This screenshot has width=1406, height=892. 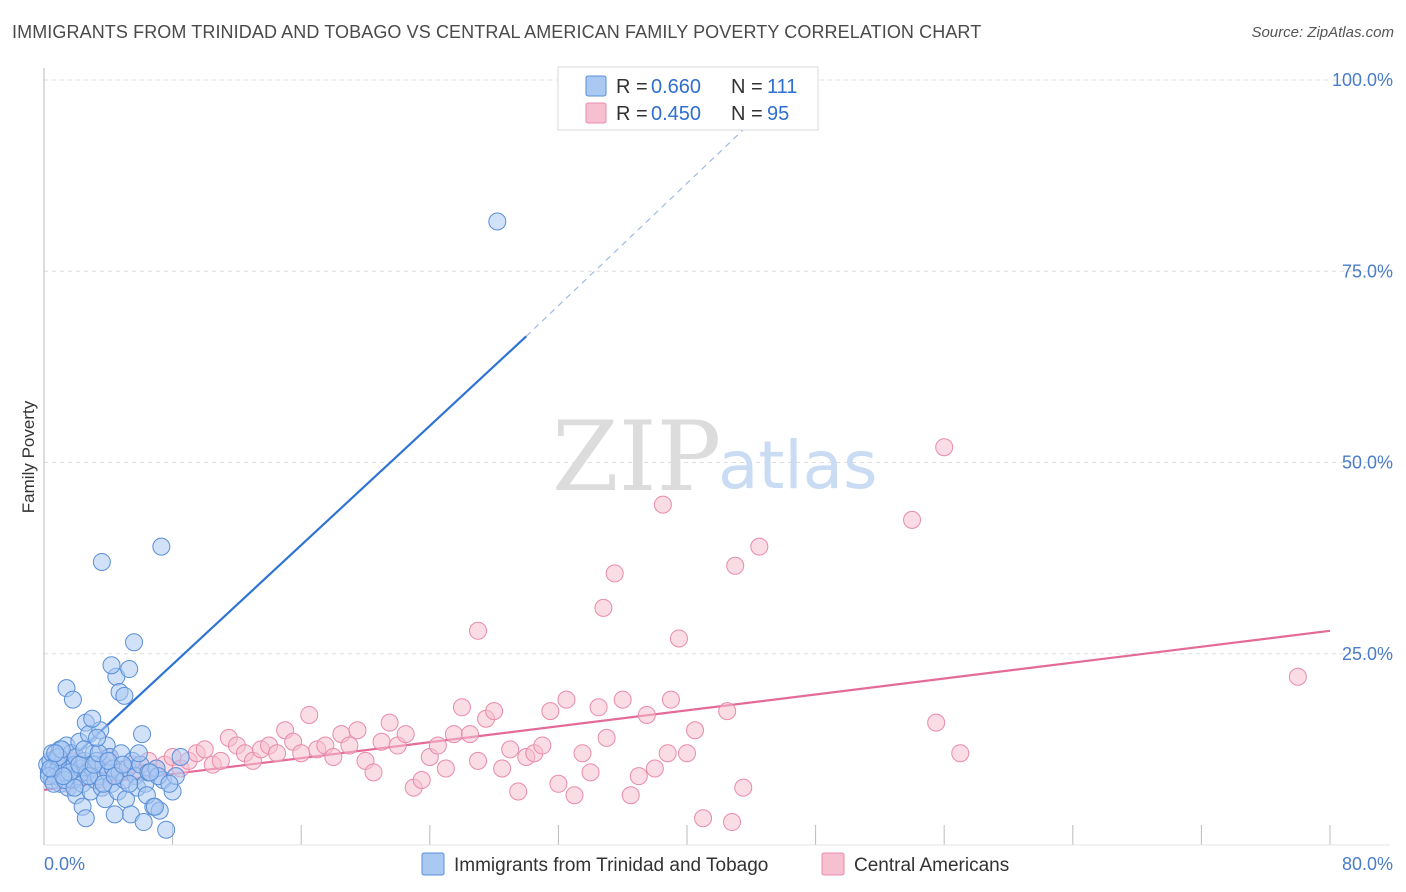 I want to click on y-tick-label: 25.0%, so click(x=1367, y=654).